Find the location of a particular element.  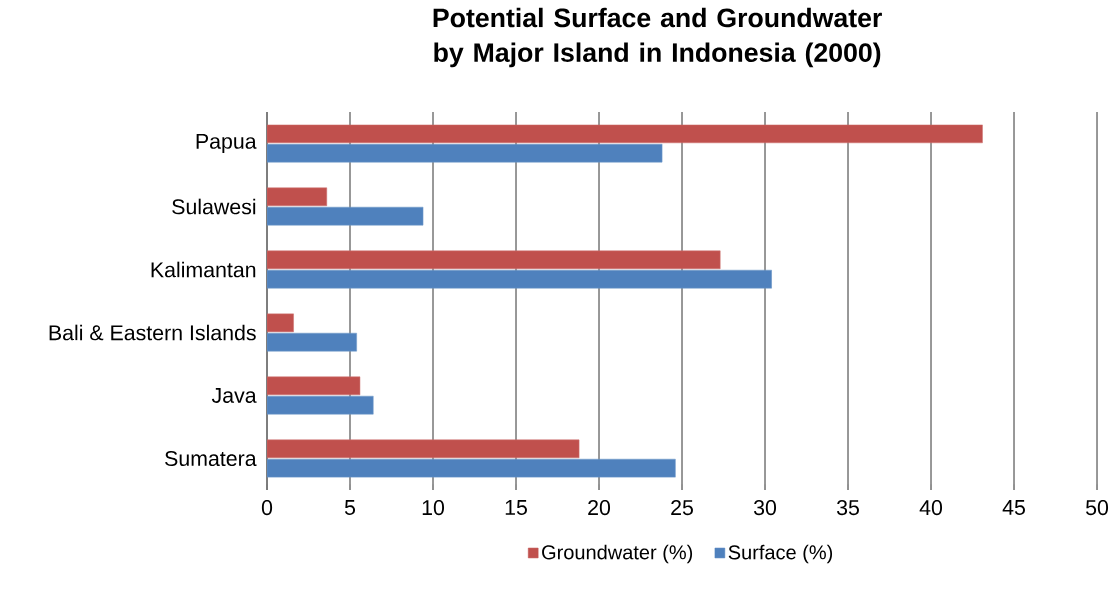

x-tick-label: 30 is located at coordinates (765, 508).